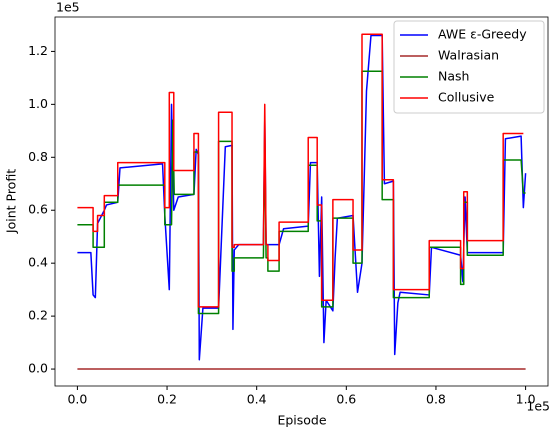 Image resolution: width=554 pixels, height=429 pixels. Describe the element at coordinates (468, 55) in the screenshot. I see `legend-label: Walrasian` at that location.